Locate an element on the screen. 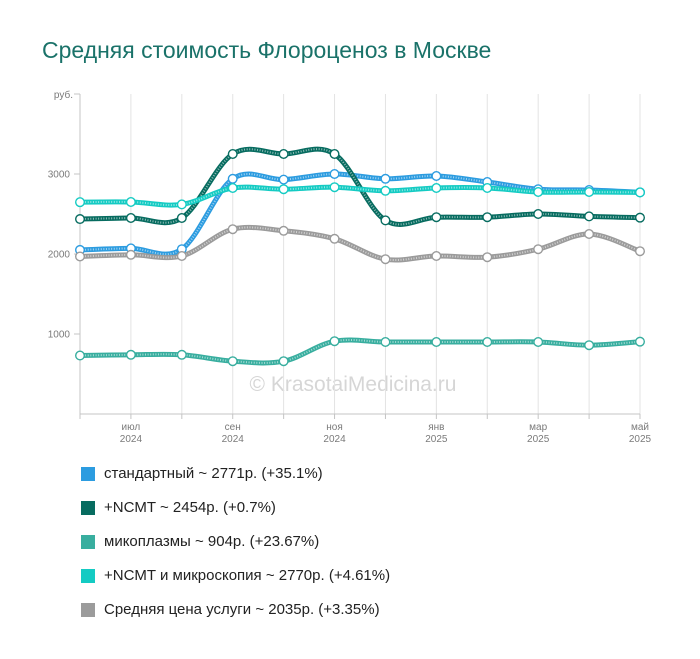 The image size is (700, 659). x-tick-month-label: май is located at coordinates (640, 427).